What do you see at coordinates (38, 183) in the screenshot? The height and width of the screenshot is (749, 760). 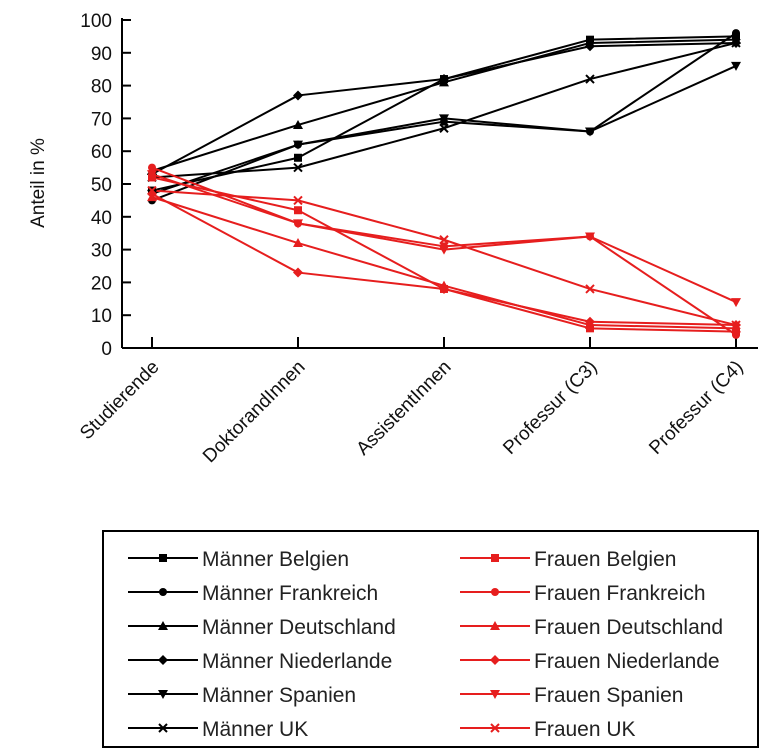 I see `y-axis-title: Anteil in %` at bounding box center [38, 183].